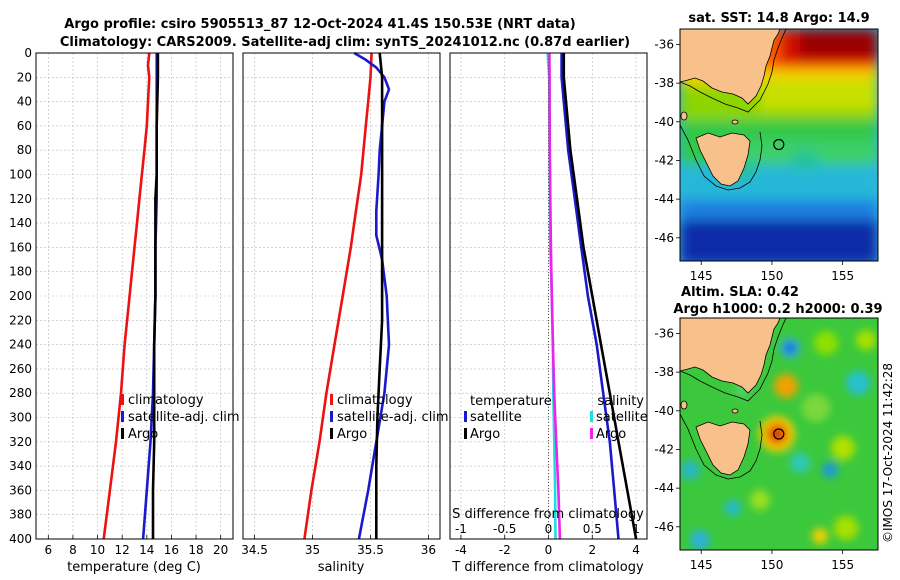 The height and width of the screenshot is (580, 900). Describe the element at coordinates (48, 550) in the screenshot. I see `temperature-x-tick-label: 6` at that location.